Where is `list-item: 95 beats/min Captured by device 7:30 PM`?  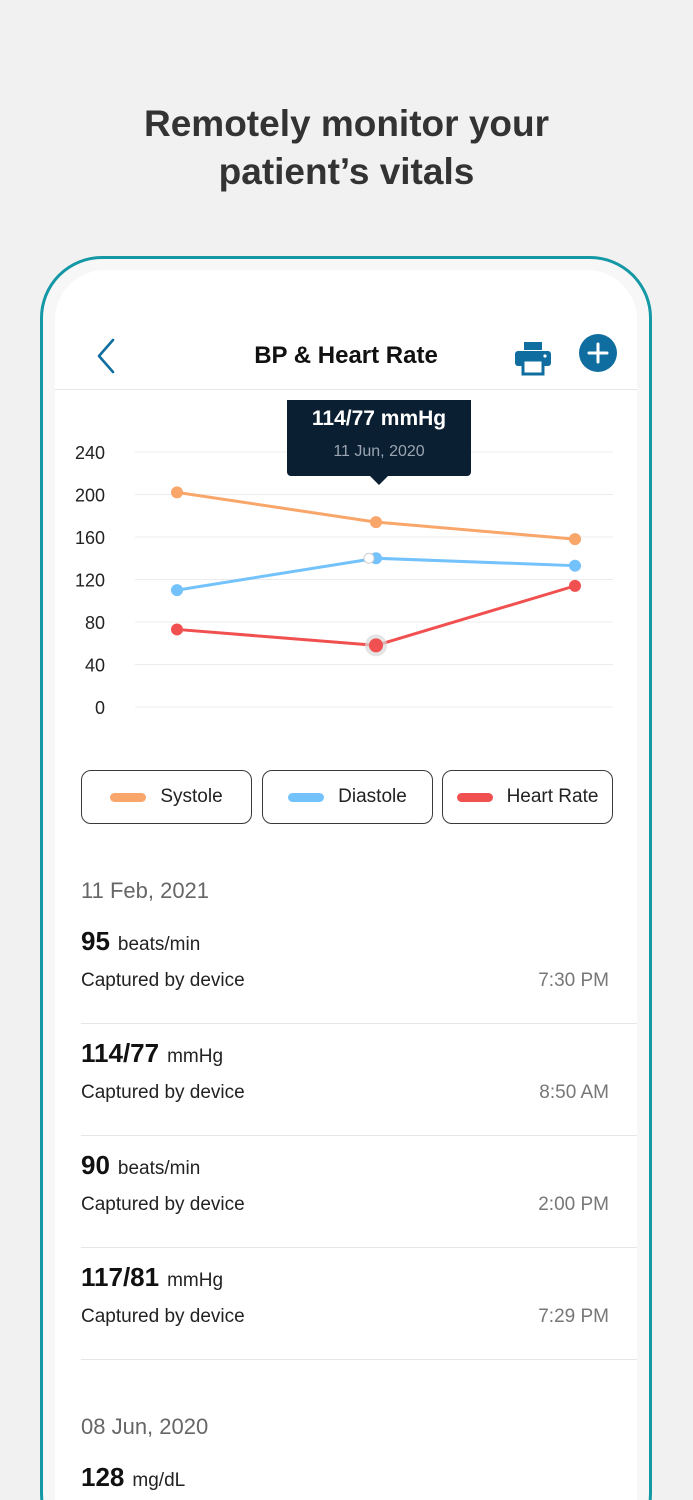 list-item: 95 beats/min Captured by device 7:30 PM is located at coordinates (359, 968).